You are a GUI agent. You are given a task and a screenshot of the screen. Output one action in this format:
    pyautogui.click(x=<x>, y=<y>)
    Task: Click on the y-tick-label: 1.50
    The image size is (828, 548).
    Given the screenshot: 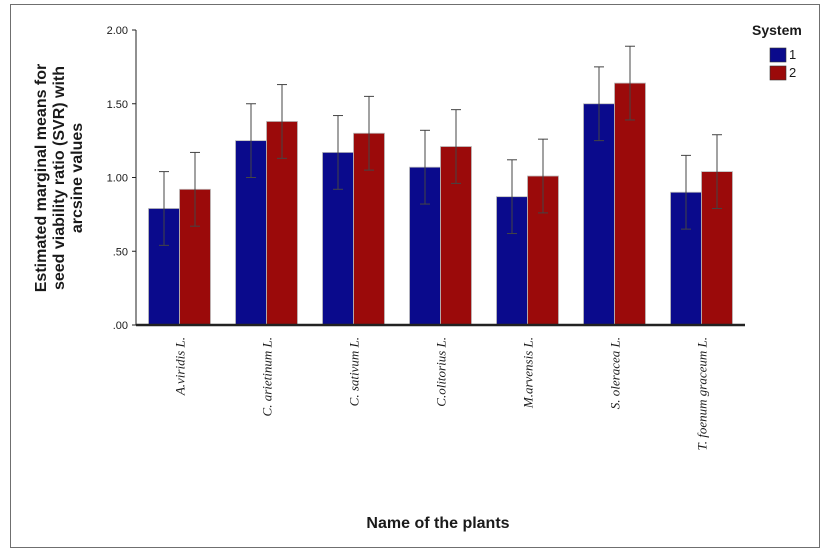 What is the action you would take?
    pyautogui.click(x=117, y=105)
    